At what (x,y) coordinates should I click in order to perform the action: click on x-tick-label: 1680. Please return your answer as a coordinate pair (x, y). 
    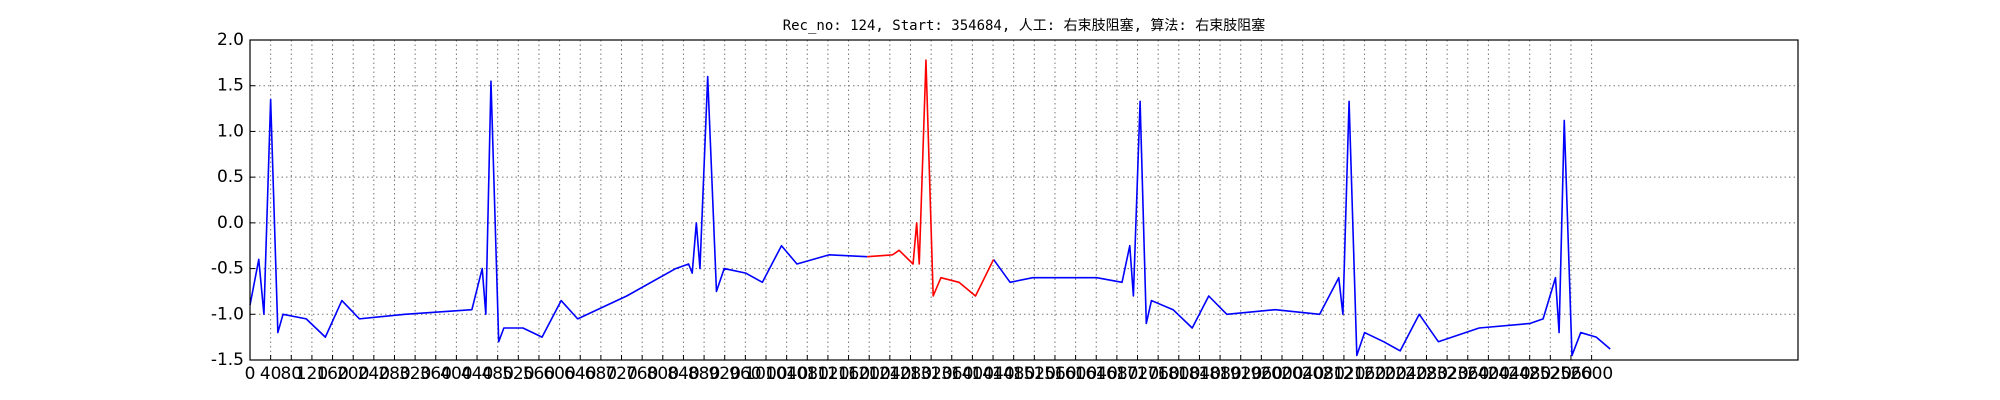
    Looking at the image, I should click on (1116, 374).